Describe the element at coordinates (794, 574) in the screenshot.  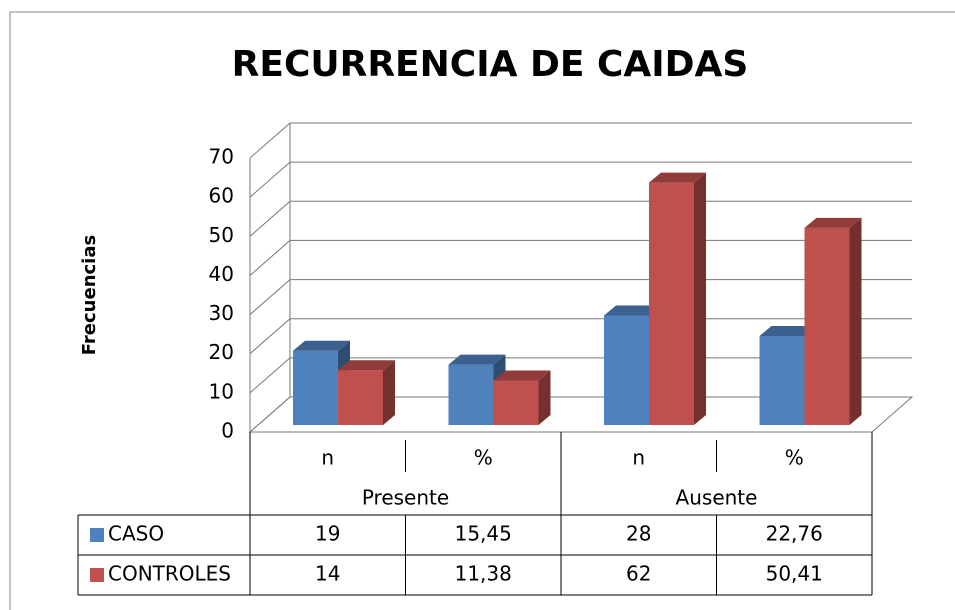
I see `table-cell: 50,41` at that location.